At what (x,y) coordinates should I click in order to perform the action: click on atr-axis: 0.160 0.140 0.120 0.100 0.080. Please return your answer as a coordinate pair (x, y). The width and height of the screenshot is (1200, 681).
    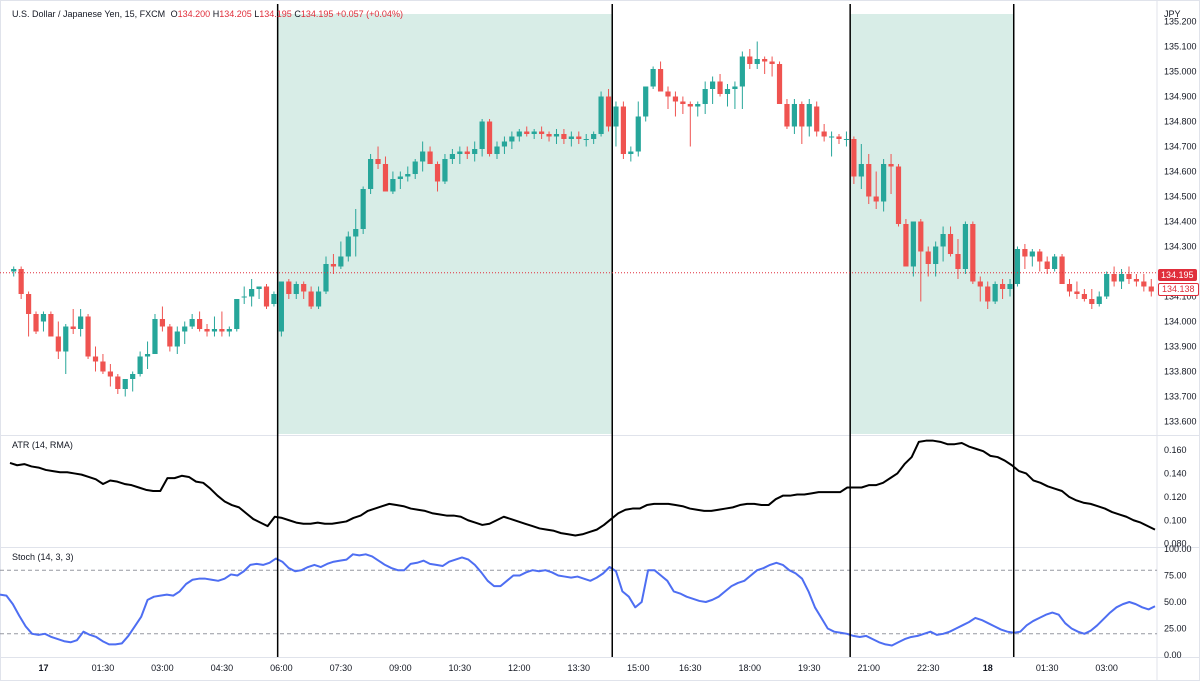
    Looking at the image, I should click on (1175, 497).